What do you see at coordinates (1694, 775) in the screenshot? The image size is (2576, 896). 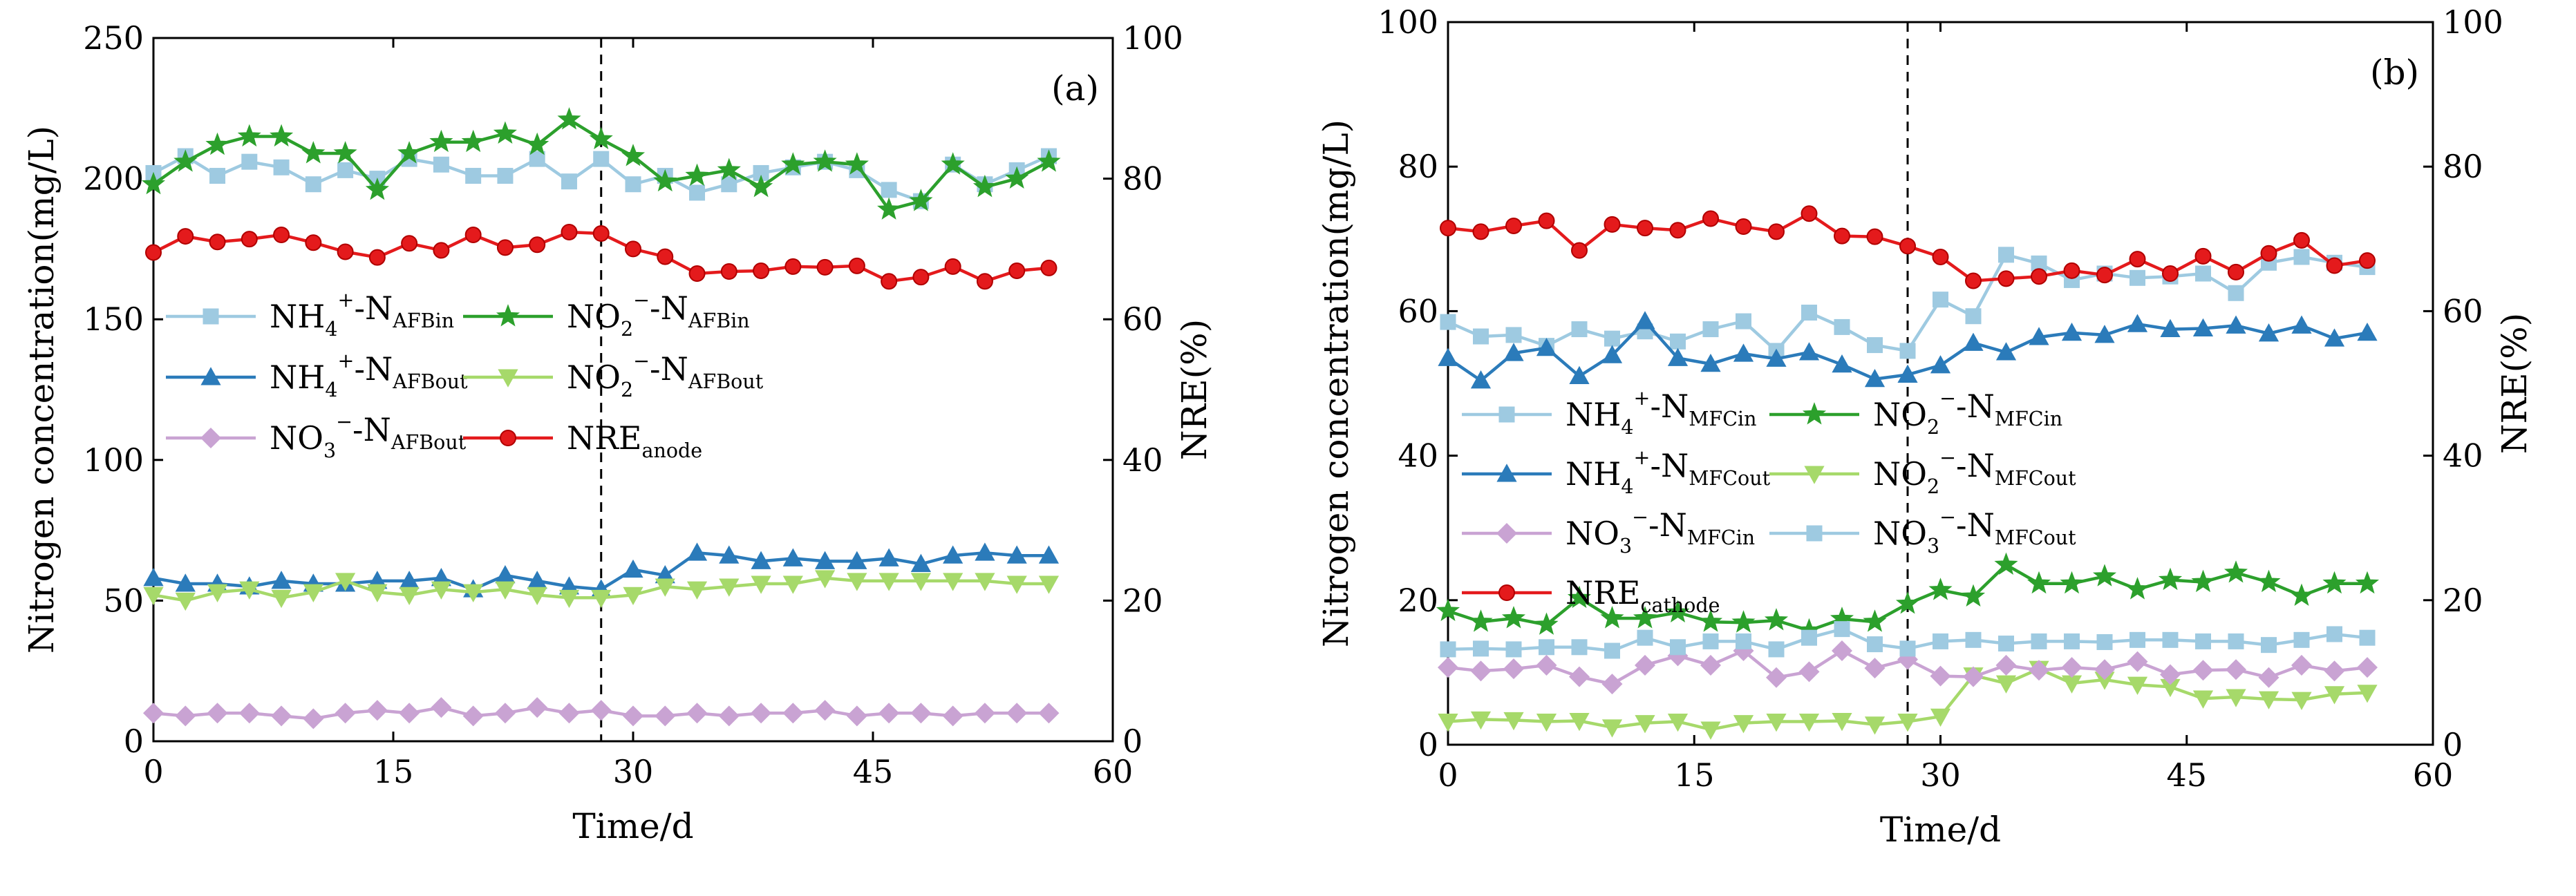 I see `x-tick-label: 15` at bounding box center [1694, 775].